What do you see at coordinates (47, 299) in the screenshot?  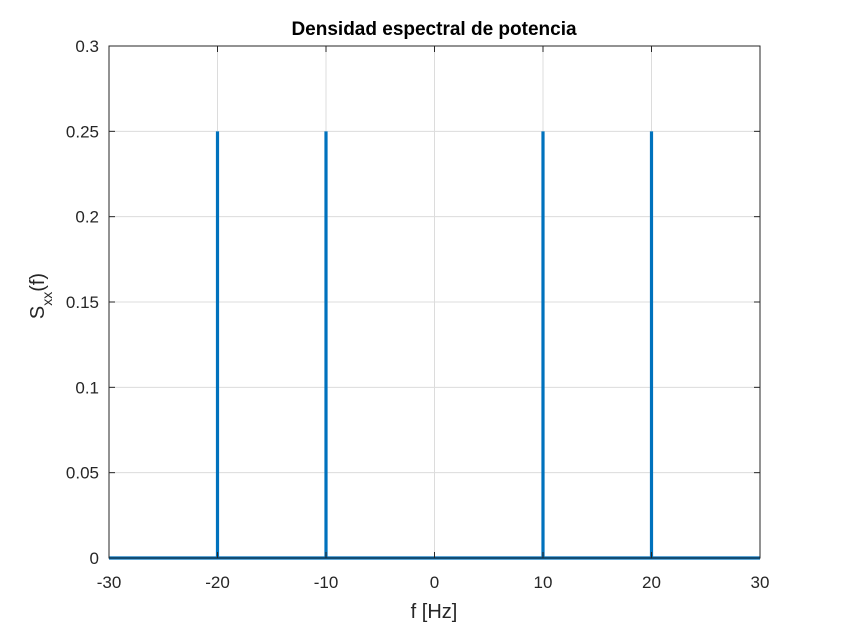 I see `y-axis-label-sub: xx` at bounding box center [47, 299].